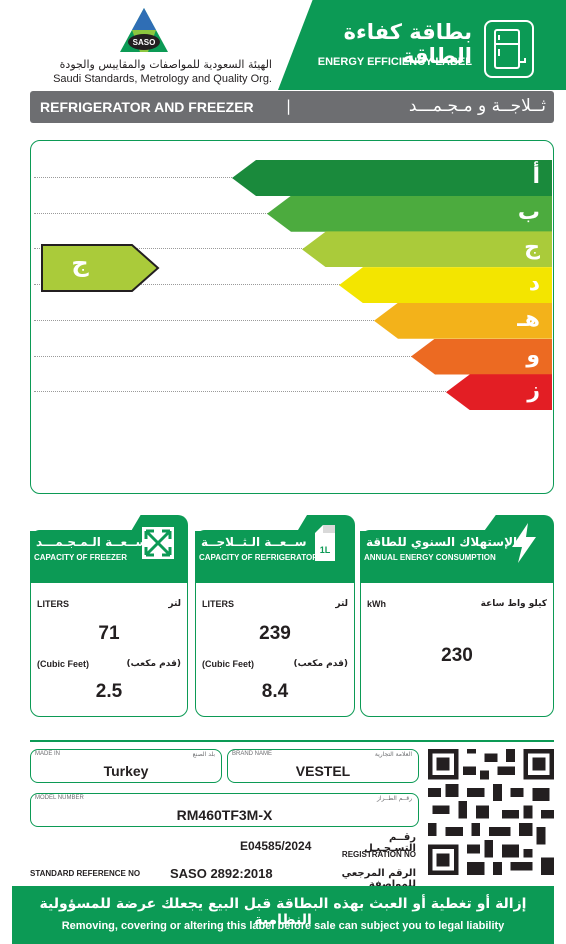 This screenshot has width=566, height=944. I want to click on freezer-capacity-header: ســعــة الـمـجـمـــد CAPACITY OF FREEZER, so click(109, 549).